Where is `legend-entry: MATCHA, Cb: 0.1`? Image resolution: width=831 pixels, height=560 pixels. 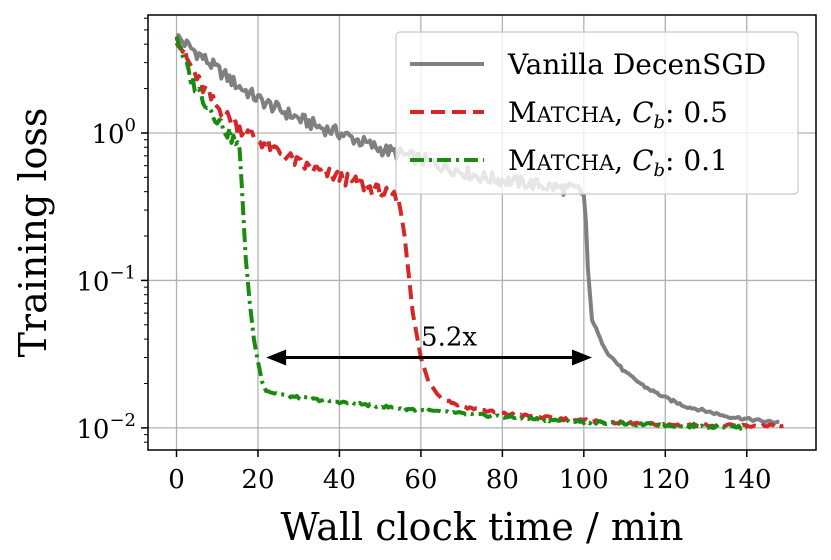 legend-entry: MATCHA, Cb: 0.1 is located at coordinates (569, 162).